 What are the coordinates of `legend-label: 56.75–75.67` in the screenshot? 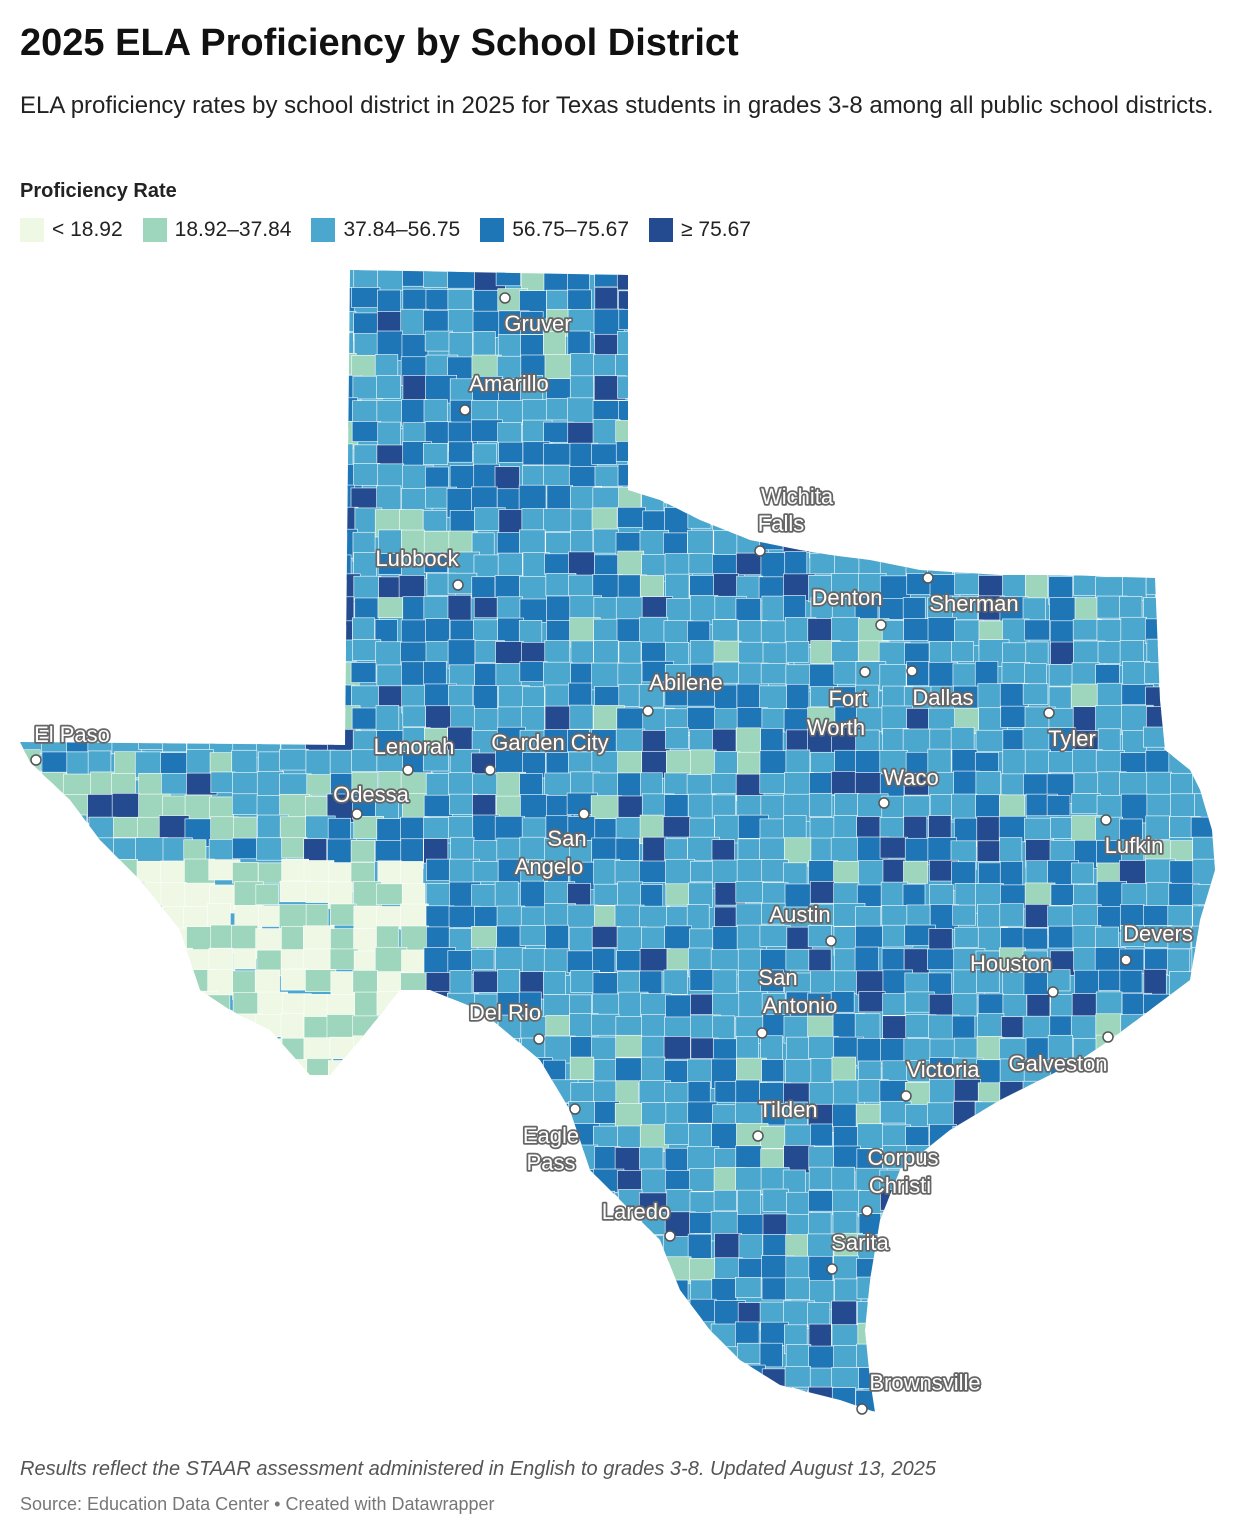 It's located at (571, 229).